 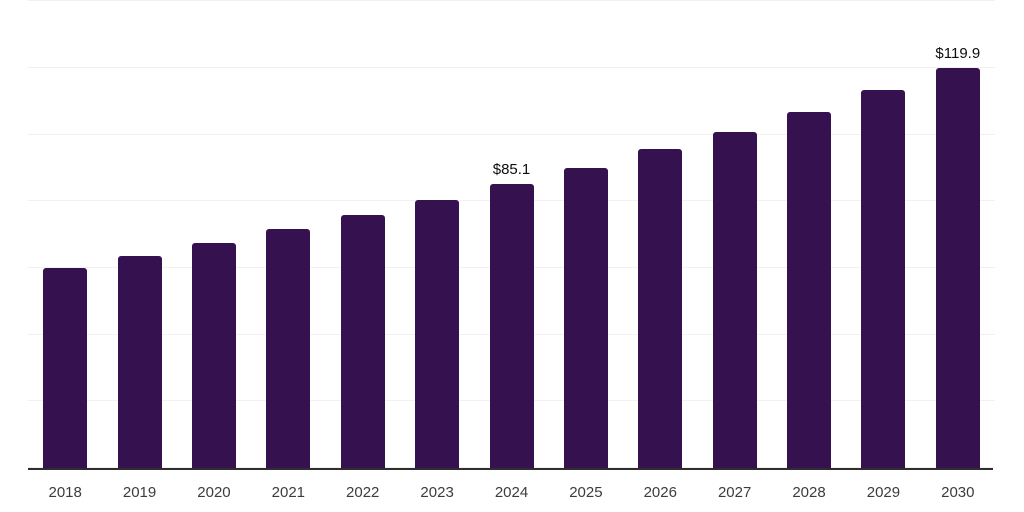 I want to click on bar-2021, so click(x=288, y=348).